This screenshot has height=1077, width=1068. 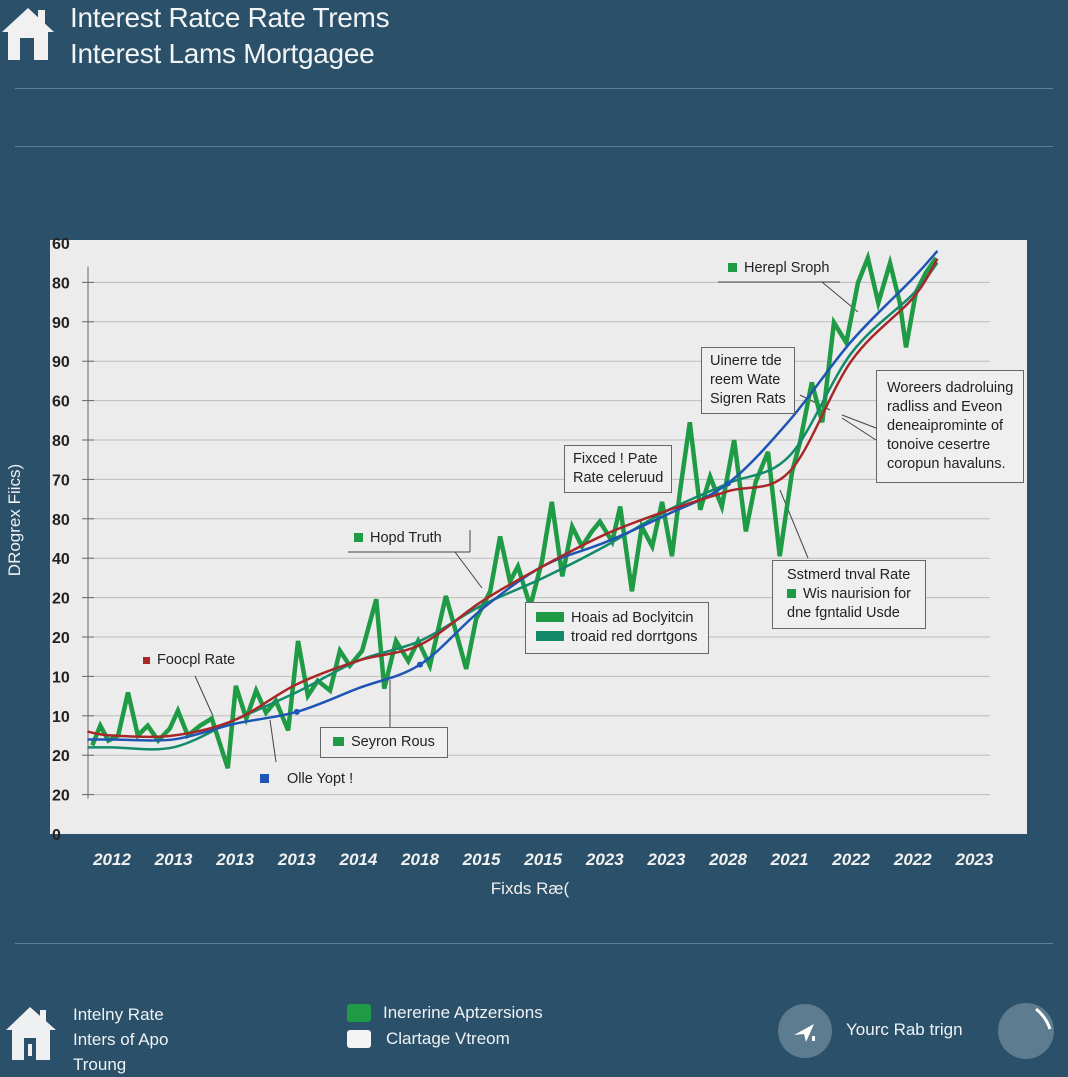 I want to click on annotation-text: Sigren Rats, so click(x=748, y=399).